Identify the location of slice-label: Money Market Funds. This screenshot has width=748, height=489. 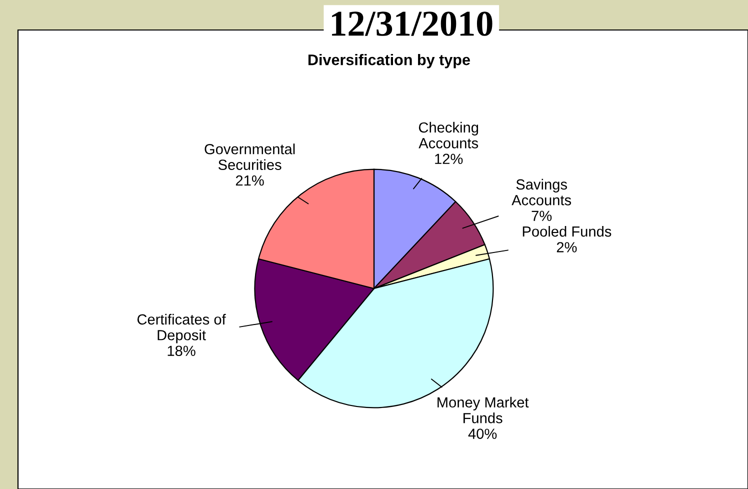
(483, 410).